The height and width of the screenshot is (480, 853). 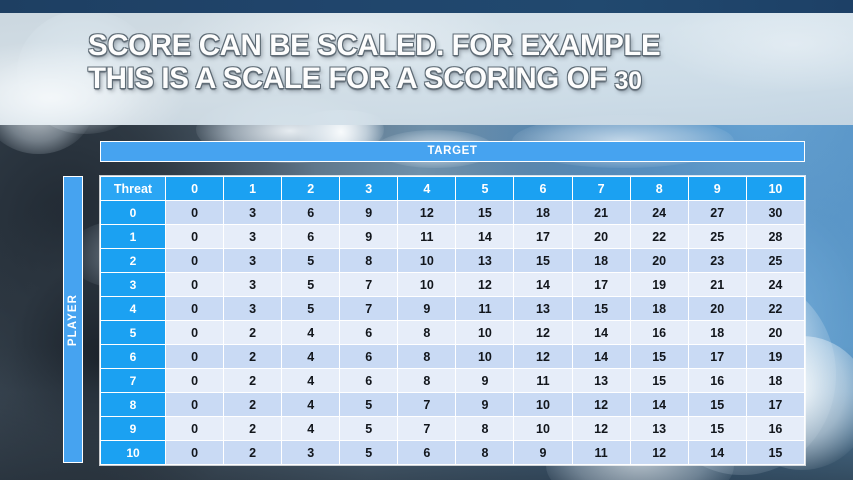 What do you see at coordinates (133, 356) in the screenshot?
I see `row-header-6: 6` at bounding box center [133, 356].